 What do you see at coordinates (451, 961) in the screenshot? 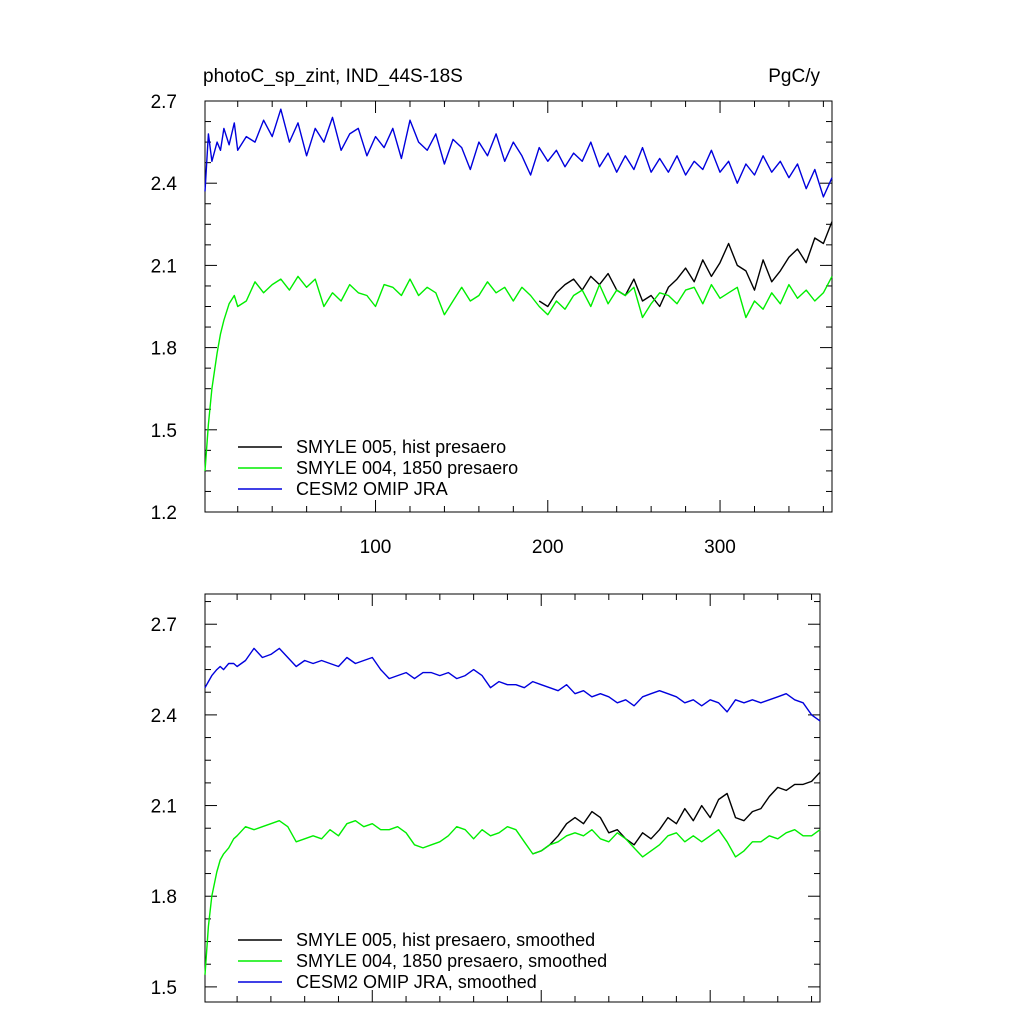
I see `legend-label-2: SMYLE 004, 1850 presaero, smoothed` at bounding box center [451, 961].